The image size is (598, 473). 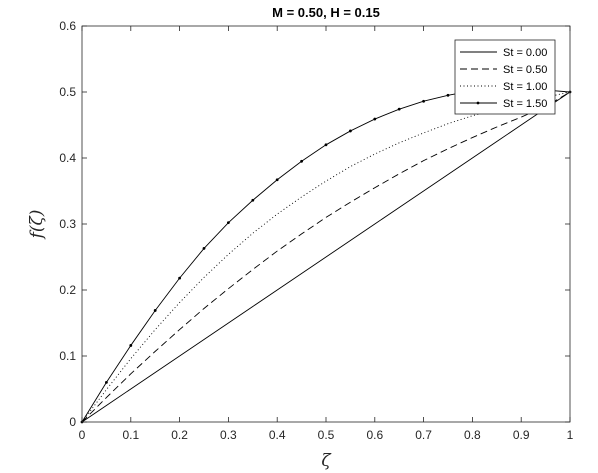 What do you see at coordinates (374, 435) in the screenshot?
I see `x-tick-label: 0.6` at bounding box center [374, 435].